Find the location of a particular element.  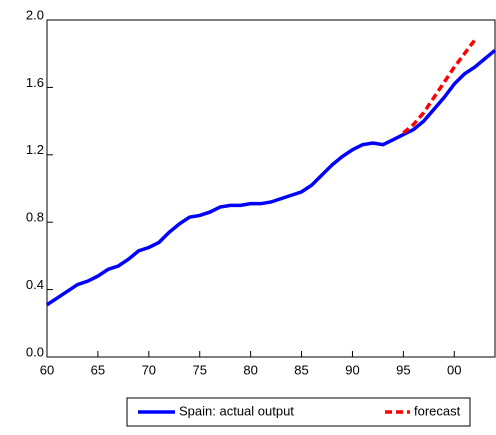

x-tick-label: 80 is located at coordinates (250, 369).